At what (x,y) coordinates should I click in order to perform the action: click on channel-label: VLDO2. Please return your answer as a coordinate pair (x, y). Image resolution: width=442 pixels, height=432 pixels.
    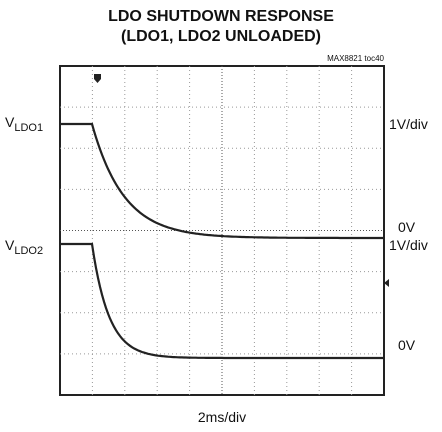
    Looking at the image, I should click on (24, 247).